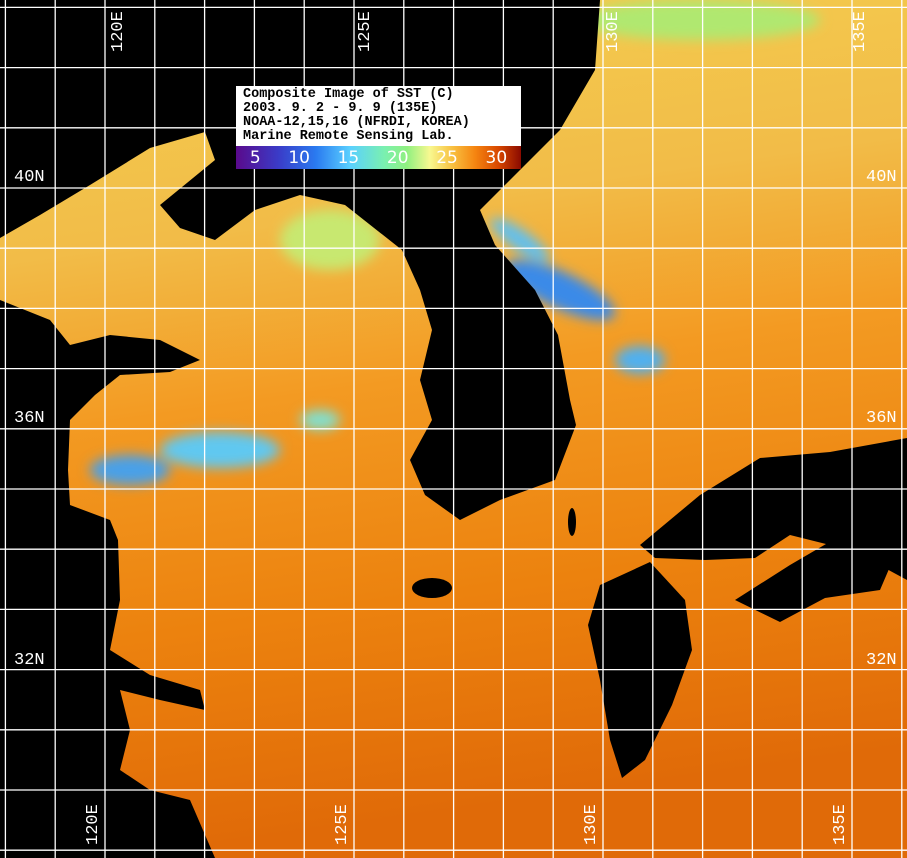 The width and height of the screenshot is (907, 858). I want to click on lon-label-bottom-130e: 130E, so click(591, 824).